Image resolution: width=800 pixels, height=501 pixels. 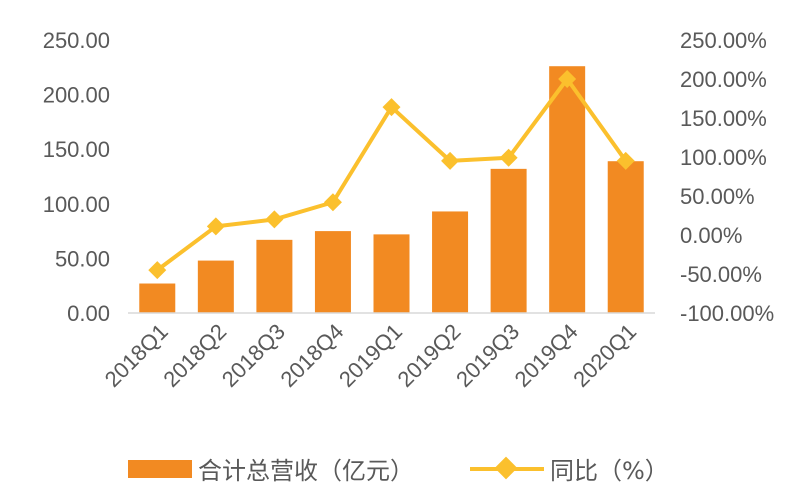 I want to click on x-tick-label: 2020Q1, so click(x=604, y=355).